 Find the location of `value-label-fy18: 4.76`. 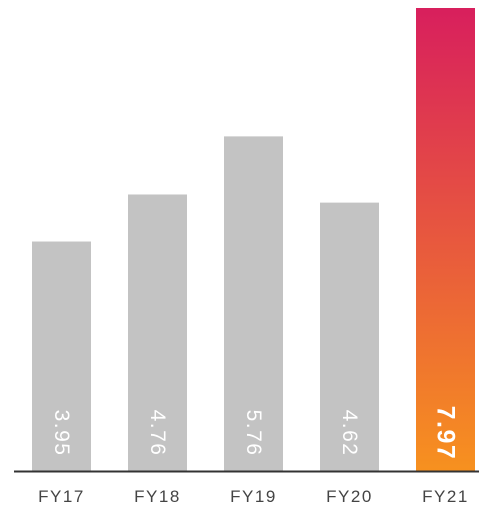

value-label-fy18: 4.76 is located at coordinates (157, 433).